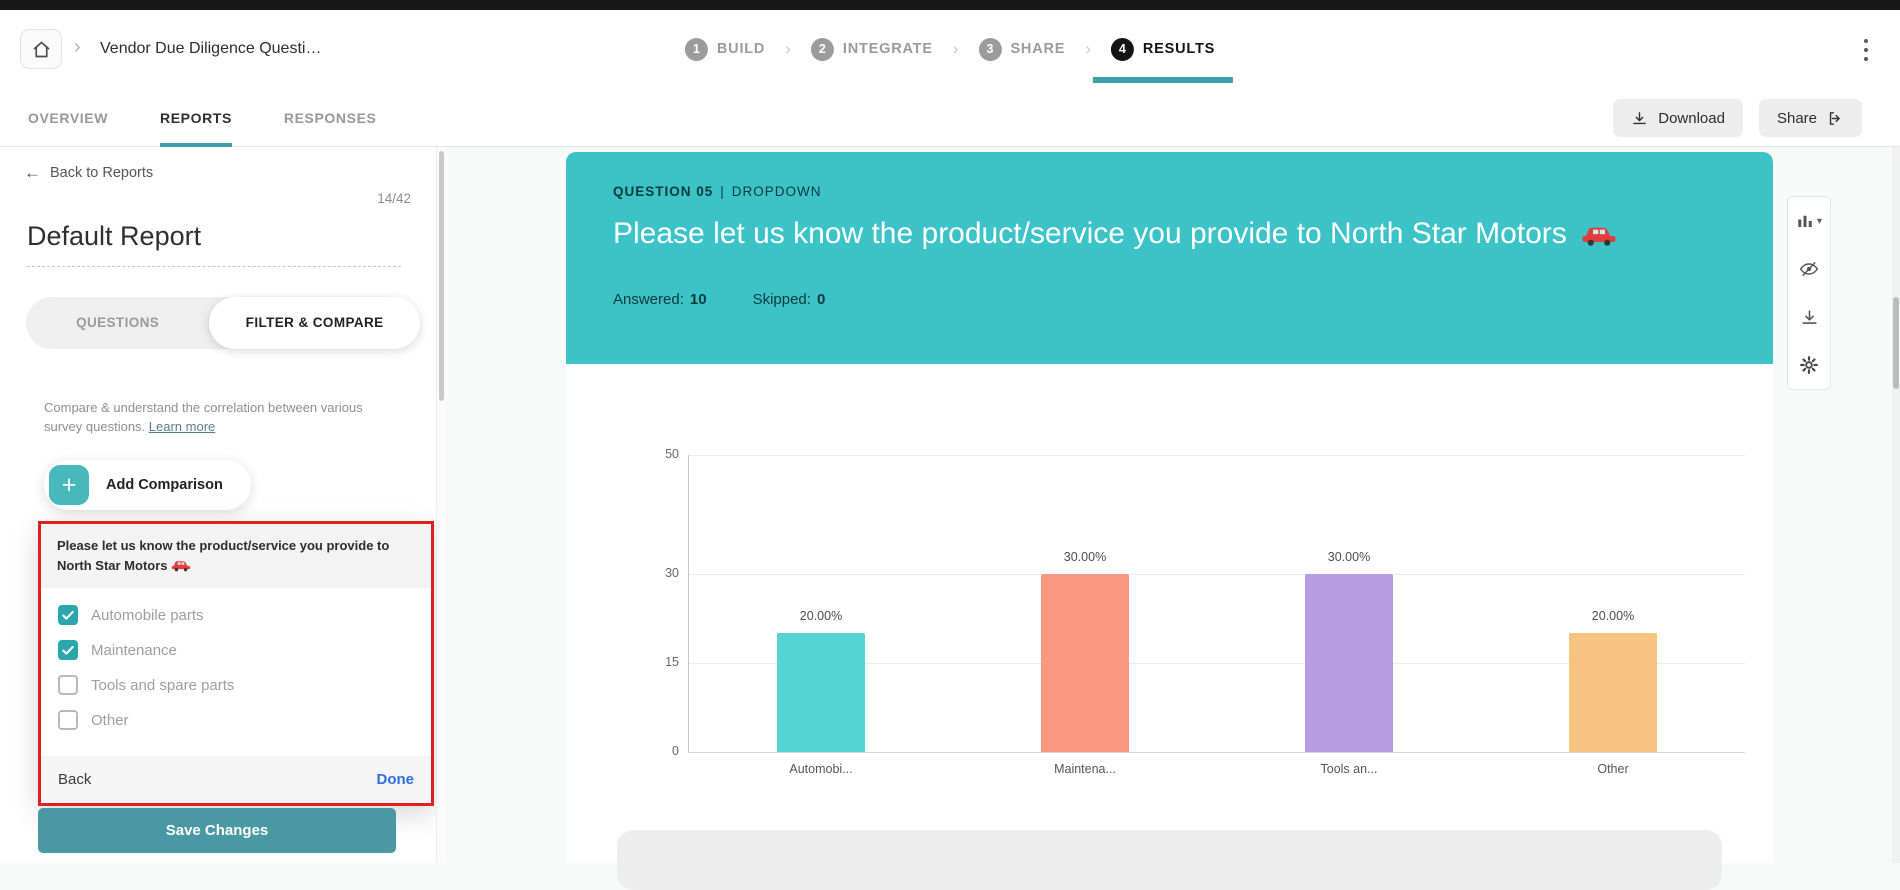 The image size is (1900, 890). I want to click on question-stats: Answered: 10 Skipped: 0, so click(1169, 299).